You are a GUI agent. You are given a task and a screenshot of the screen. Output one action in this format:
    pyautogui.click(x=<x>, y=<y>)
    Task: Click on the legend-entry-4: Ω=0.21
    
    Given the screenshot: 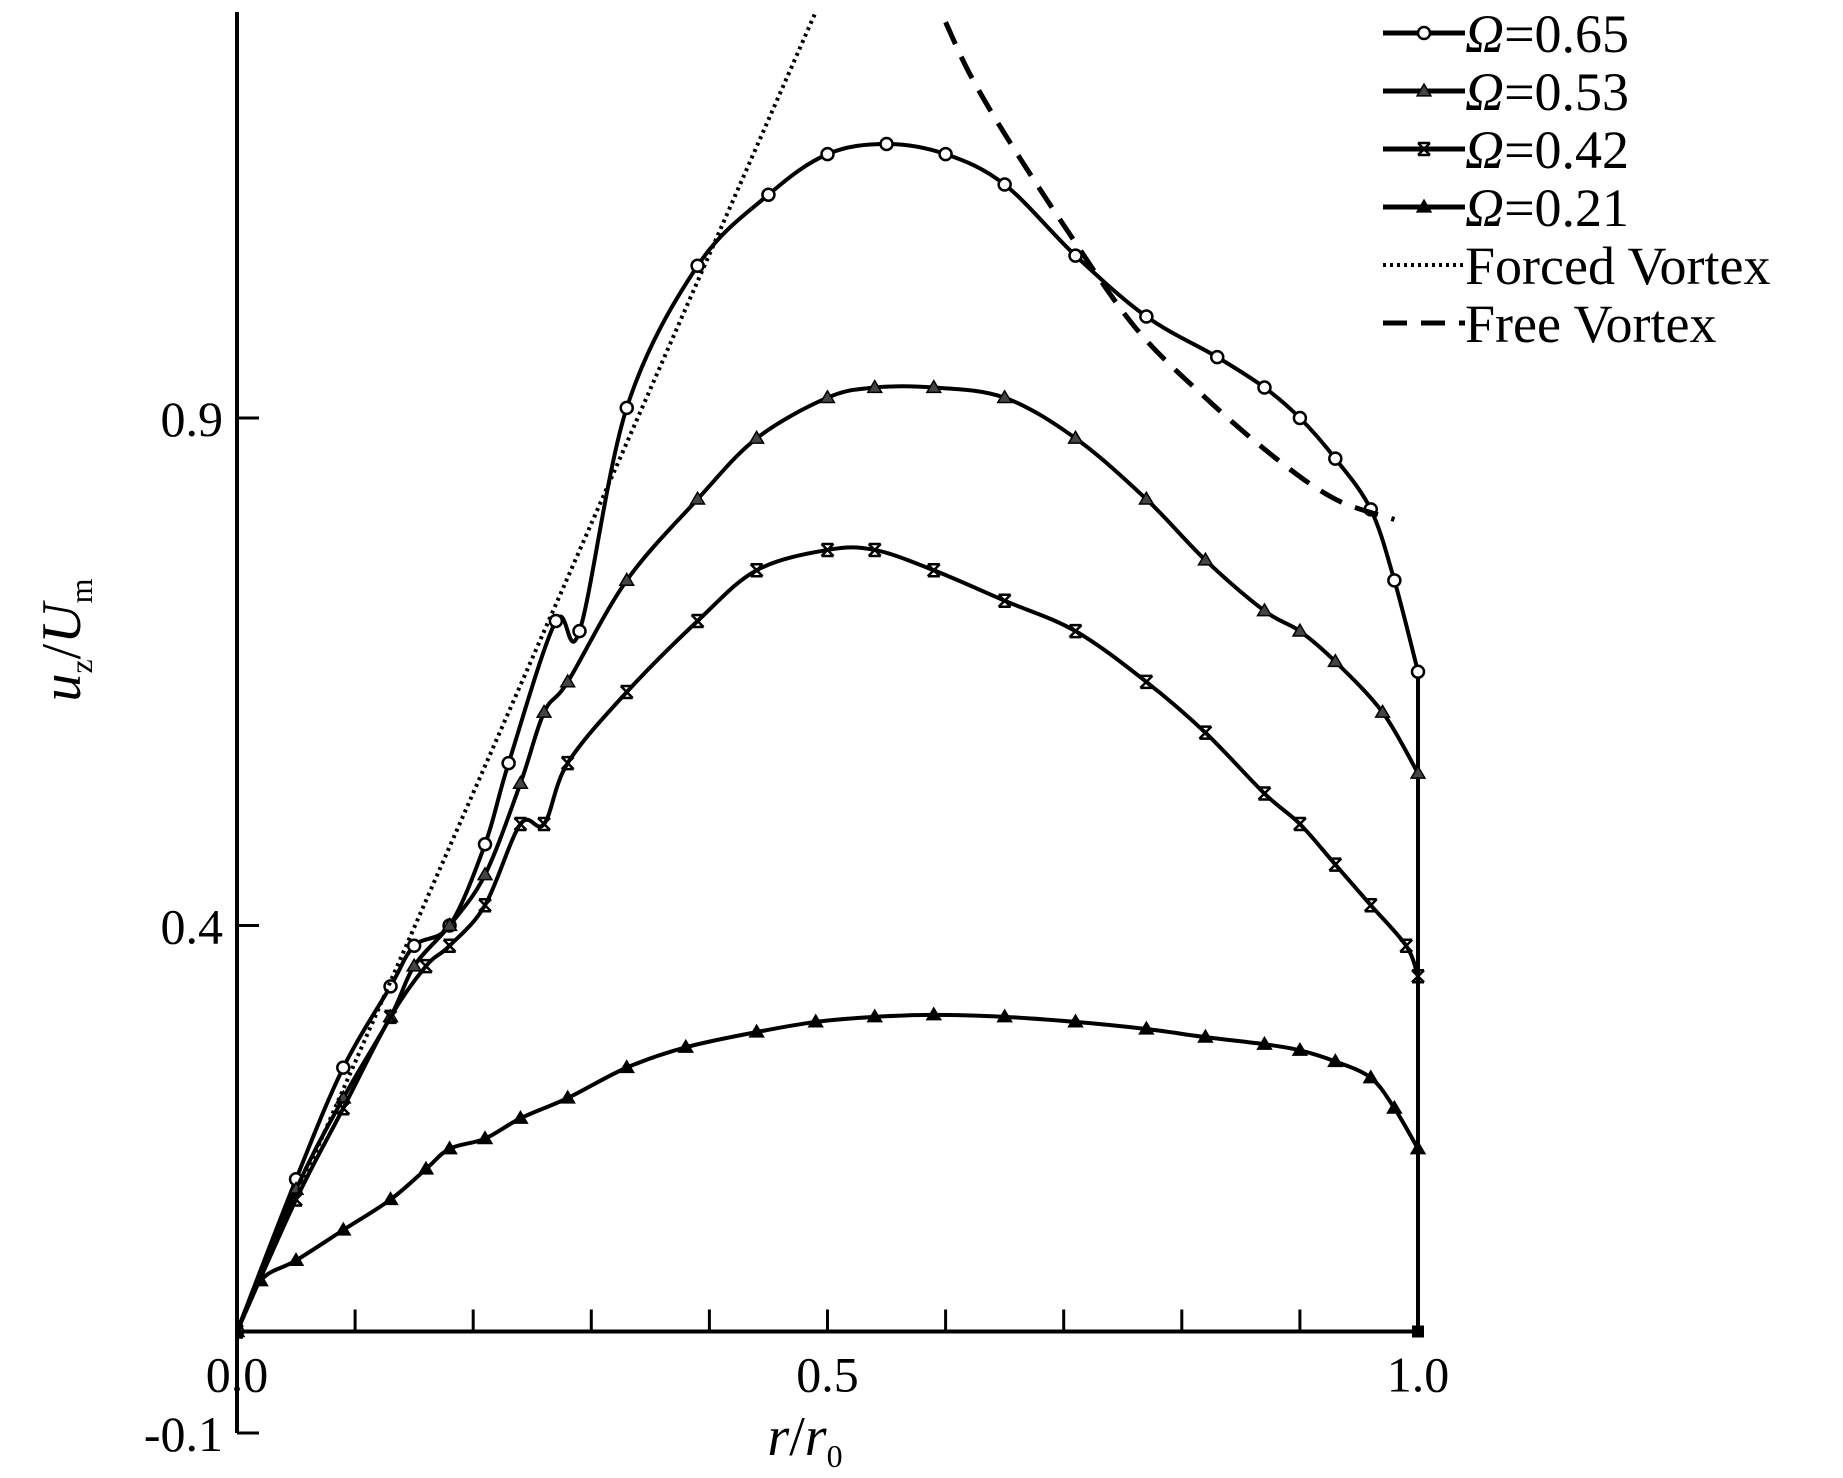 What is the action you would take?
    pyautogui.click(x=1506, y=208)
    